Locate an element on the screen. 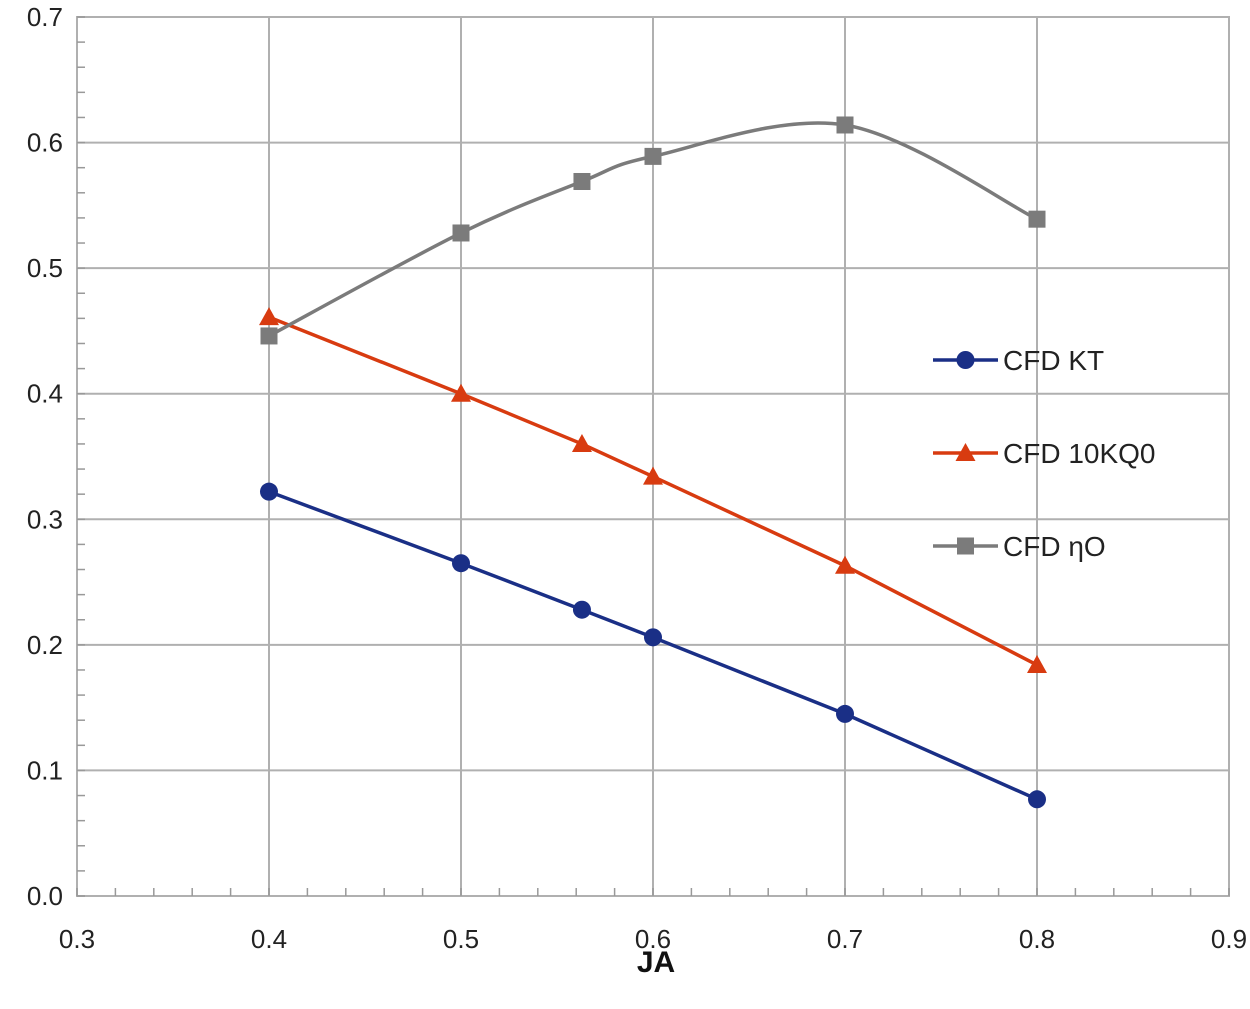 Image resolution: width=1250 pixels, height=1009 pixels. x-tick-label: 0.9 is located at coordinates (1229, 939).